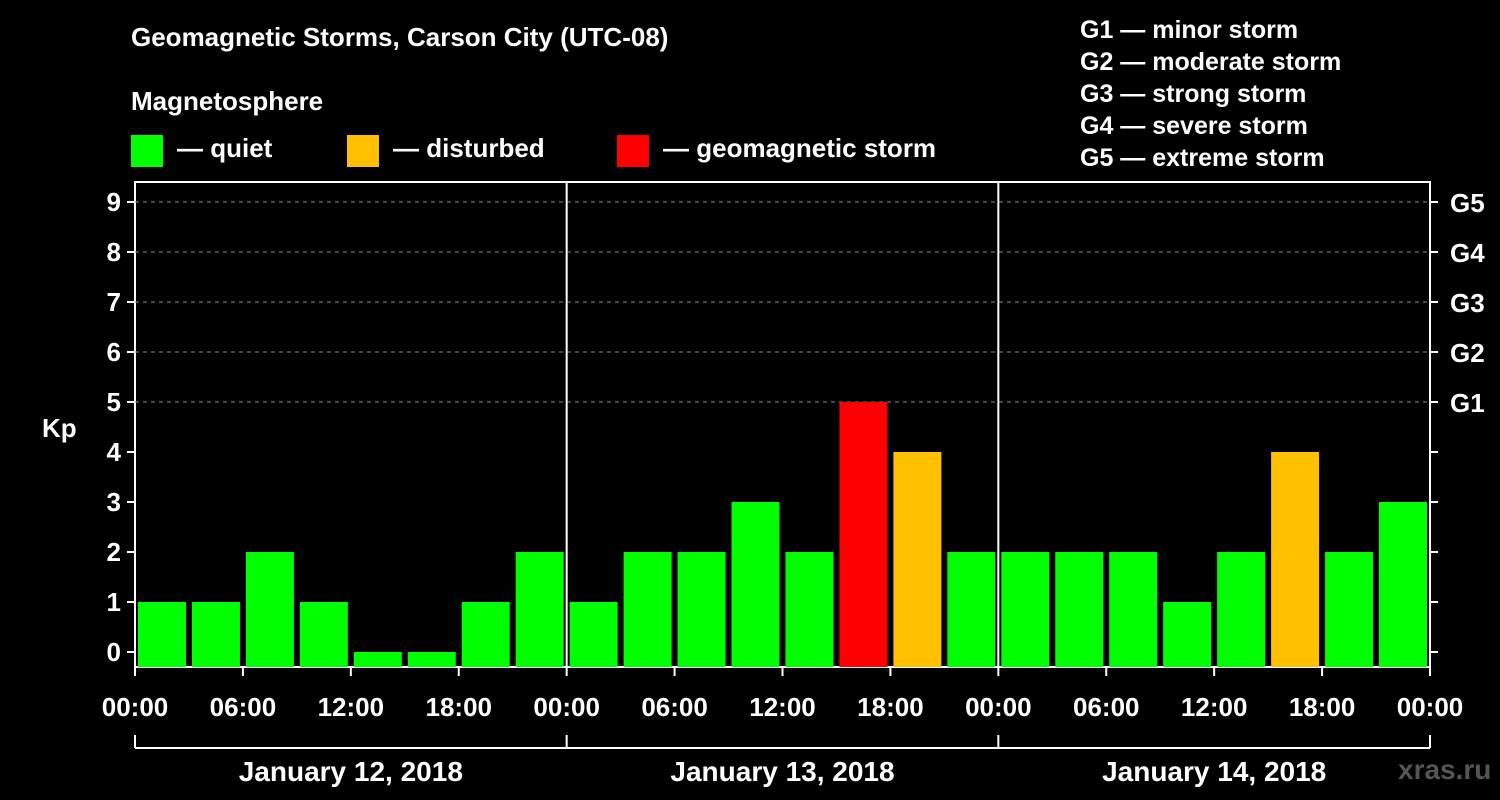  What do you see at coordinates (800, 148) in the screenshot?
I see `legend-label-storm: — geomagnetic storm` at bounding box center [800, 148].